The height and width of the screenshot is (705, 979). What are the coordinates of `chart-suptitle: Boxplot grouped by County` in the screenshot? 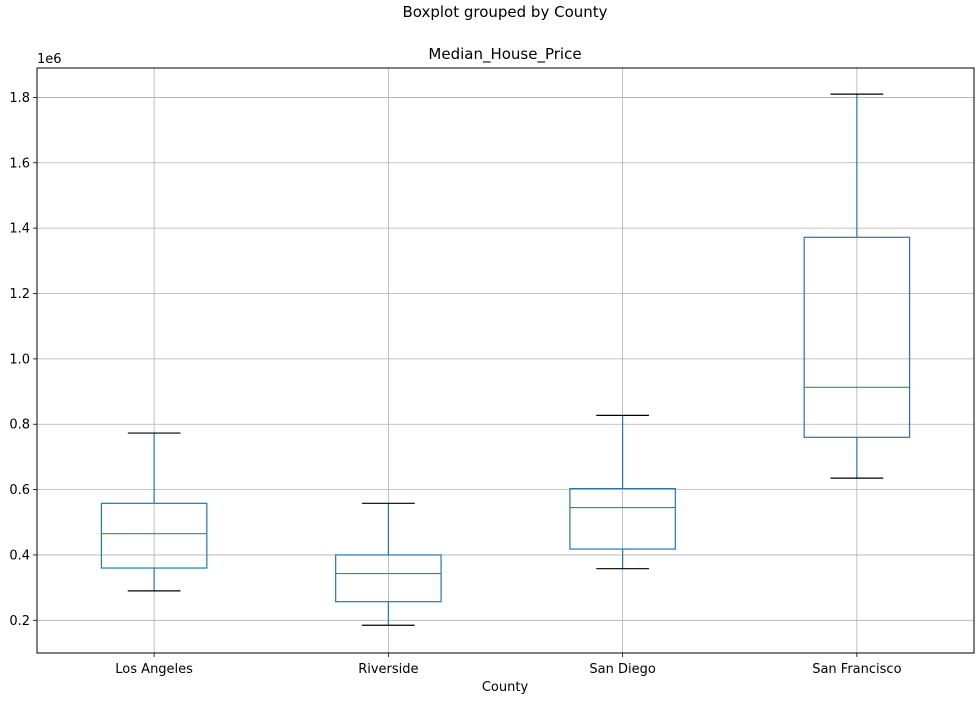 It's located at (504, 12).